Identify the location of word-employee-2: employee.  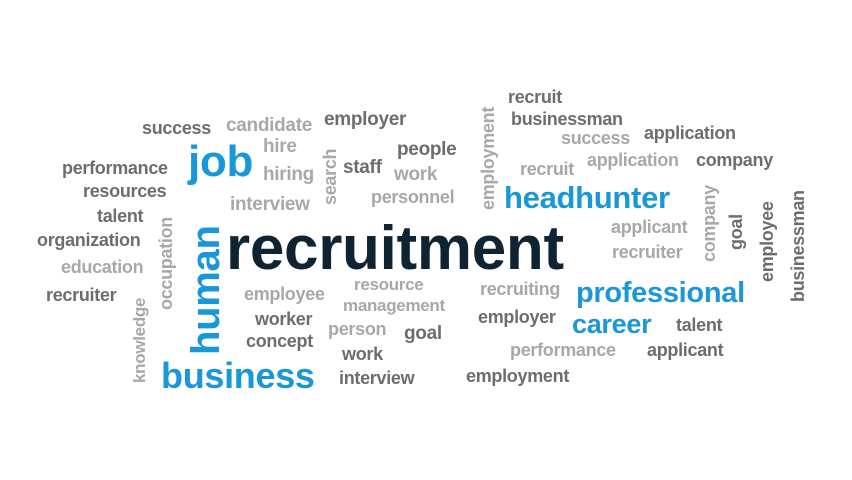
(767, 241).